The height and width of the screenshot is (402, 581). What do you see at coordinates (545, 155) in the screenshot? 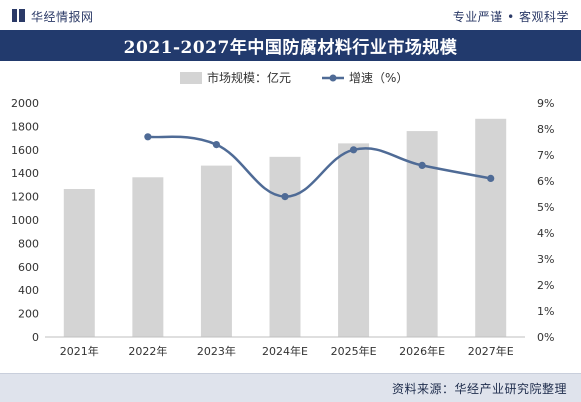
I see `y-right-tick-label: 7%` at bounding box center [545, 155].